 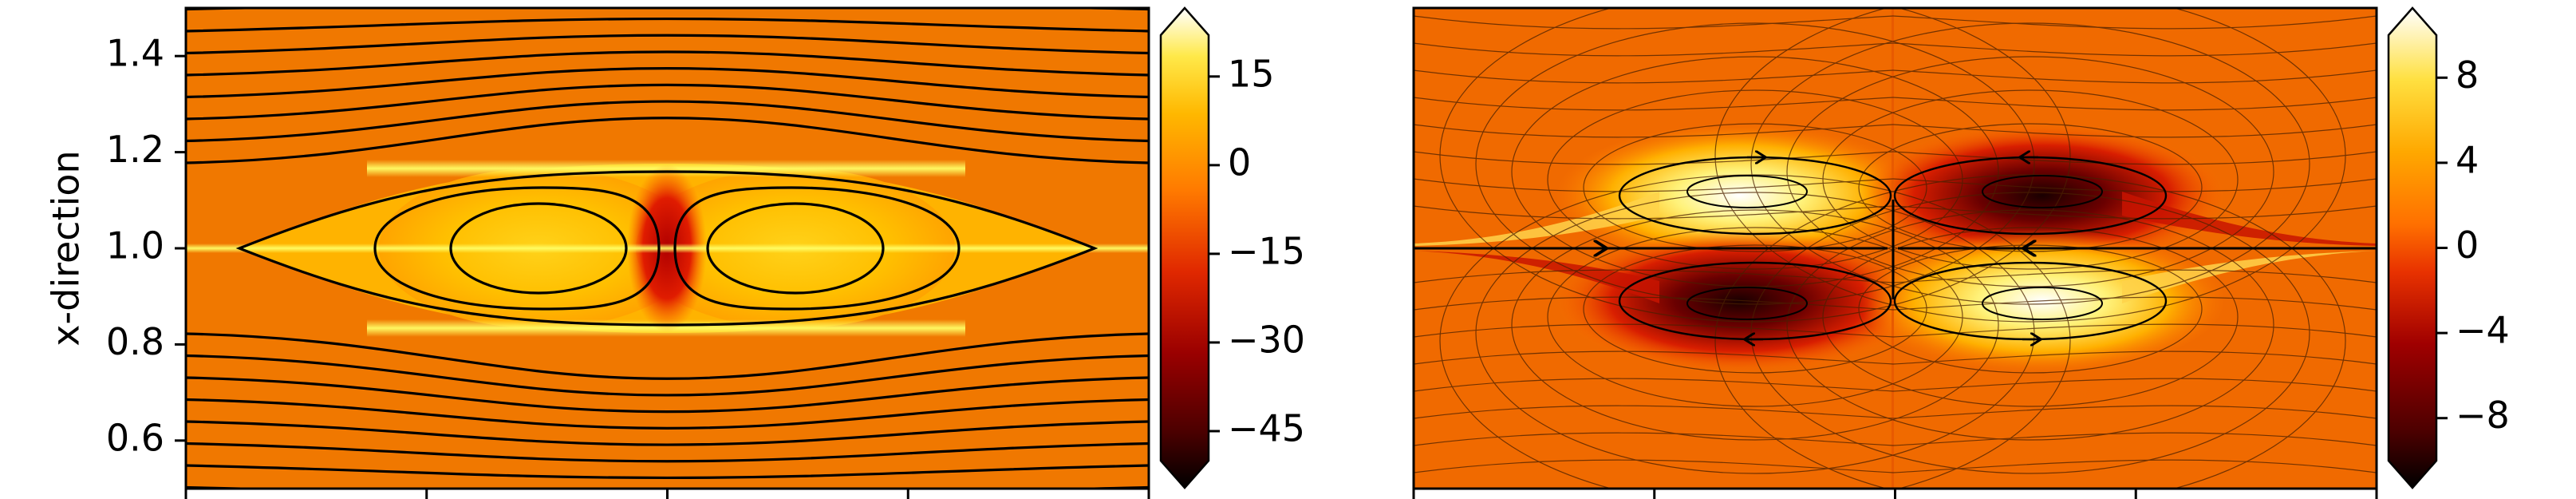 I want to click on right-colorbar-ticks: 8 4 0 −4 −8, so click(x=2473, y=245).